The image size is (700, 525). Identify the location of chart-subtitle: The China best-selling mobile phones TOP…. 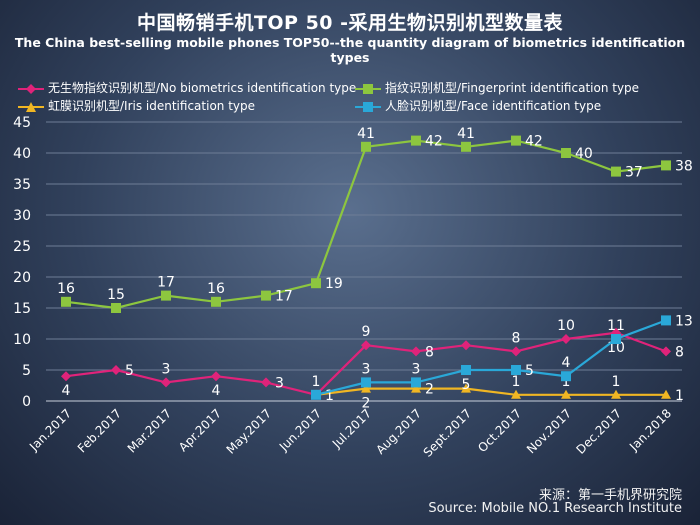
(350, 50).